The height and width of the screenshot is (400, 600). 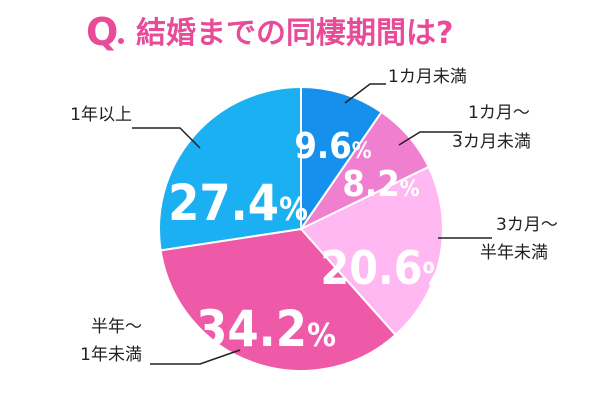 What do you see at coordinates (514, 253) in the screenshot?
I see `category-label-3-line-2: 半年未満` at bounding box center [514, 253].